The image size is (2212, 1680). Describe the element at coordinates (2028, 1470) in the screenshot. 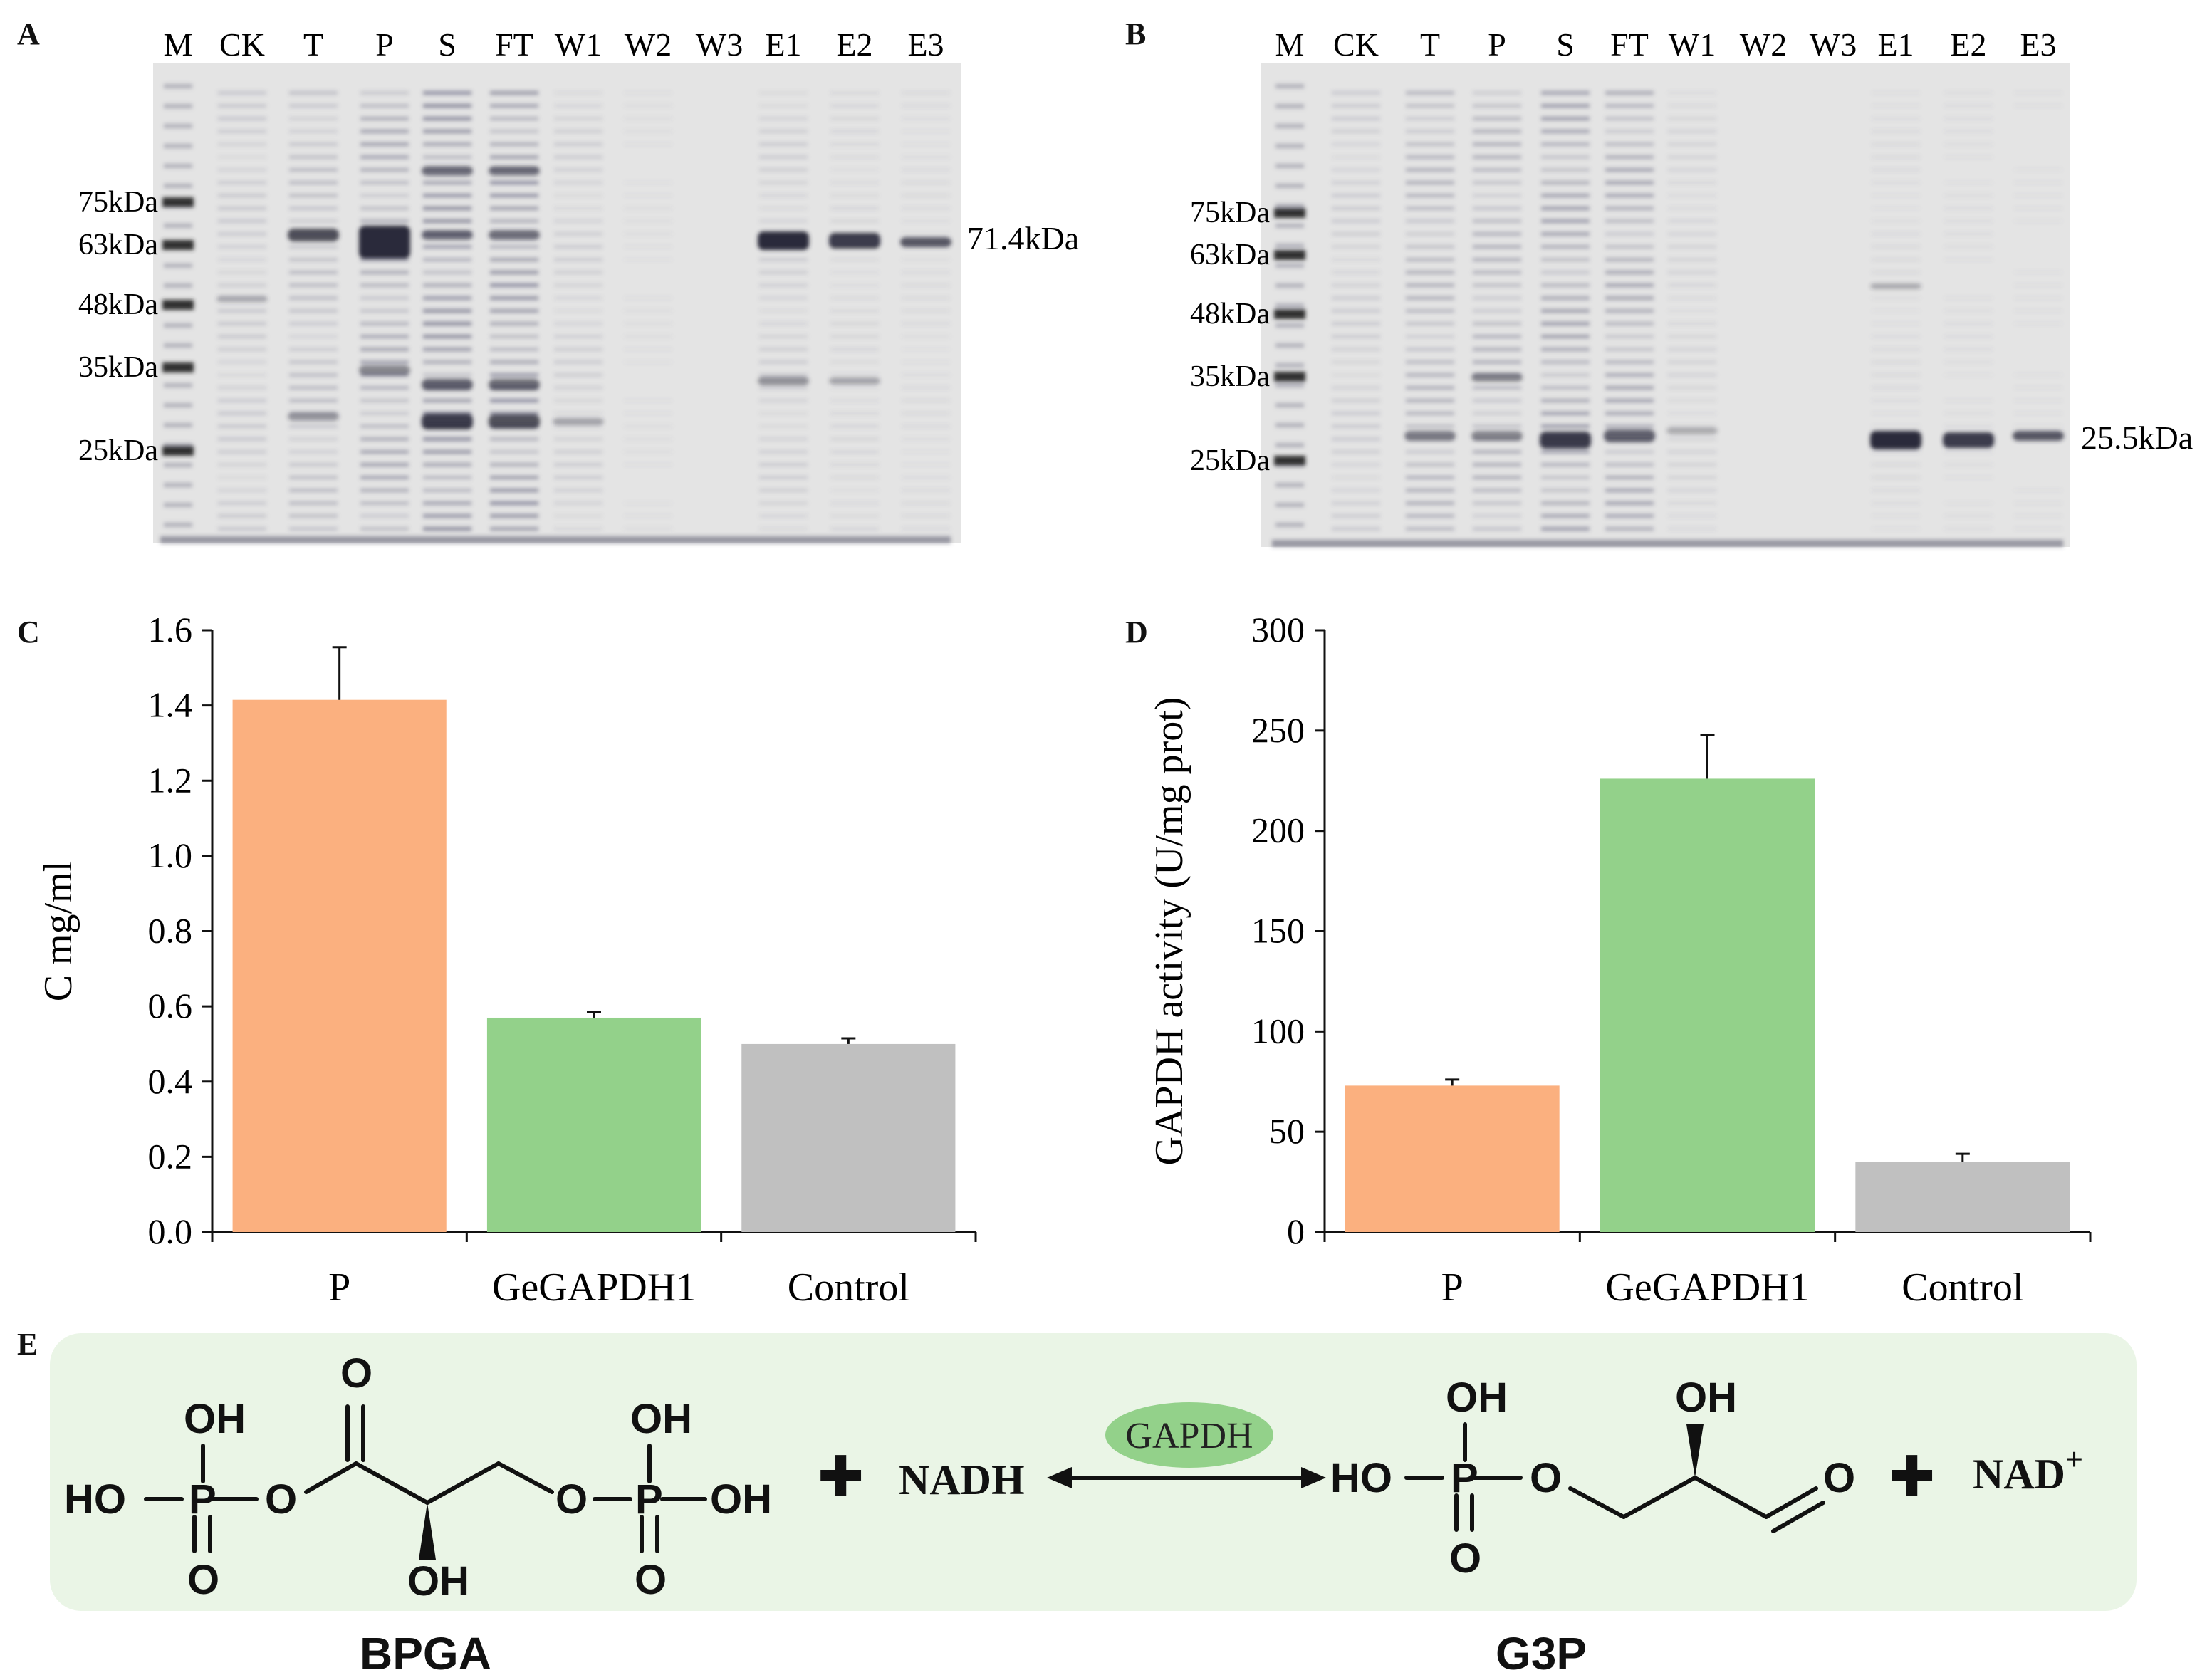

I see `cofactor-nad: NAD+` at that location.